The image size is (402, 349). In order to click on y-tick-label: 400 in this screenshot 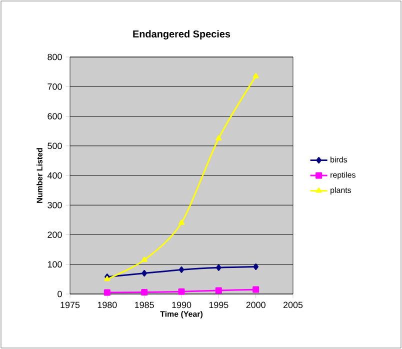, I will do `click(54, 175)`.